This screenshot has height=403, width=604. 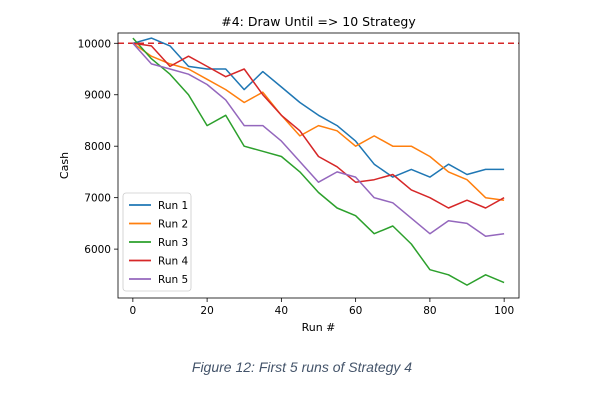 I want to click on legend-label-2: Run 2, so click(x=173, y=225).